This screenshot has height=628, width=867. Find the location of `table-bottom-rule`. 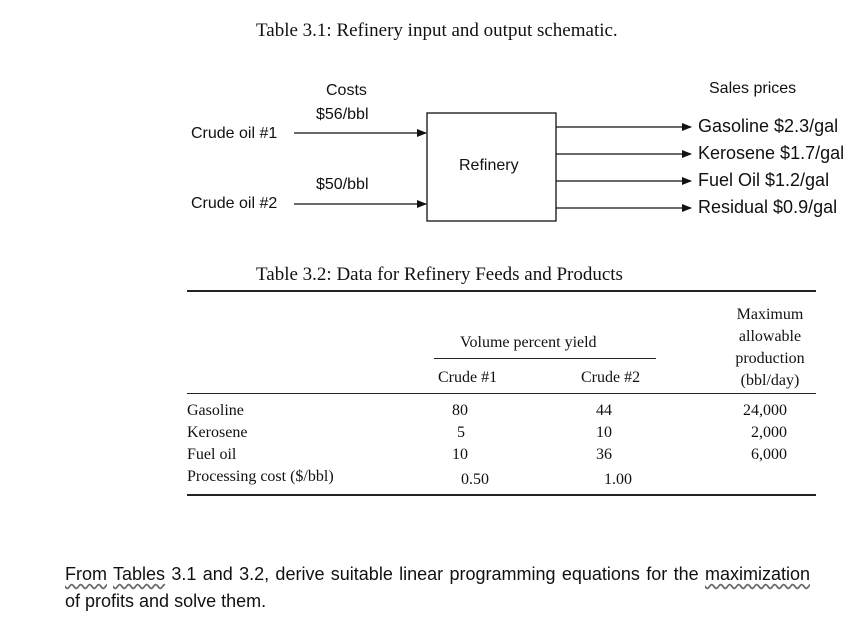

table-bottom-rule is located at coordinates (501, 495).